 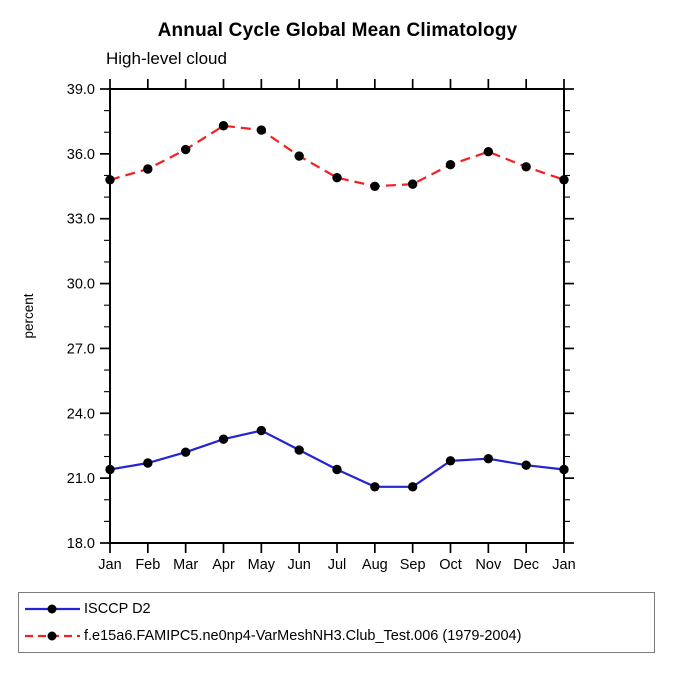 I want to click on legend-item-observation: ISCCP D2, so click(x=336, y=609).